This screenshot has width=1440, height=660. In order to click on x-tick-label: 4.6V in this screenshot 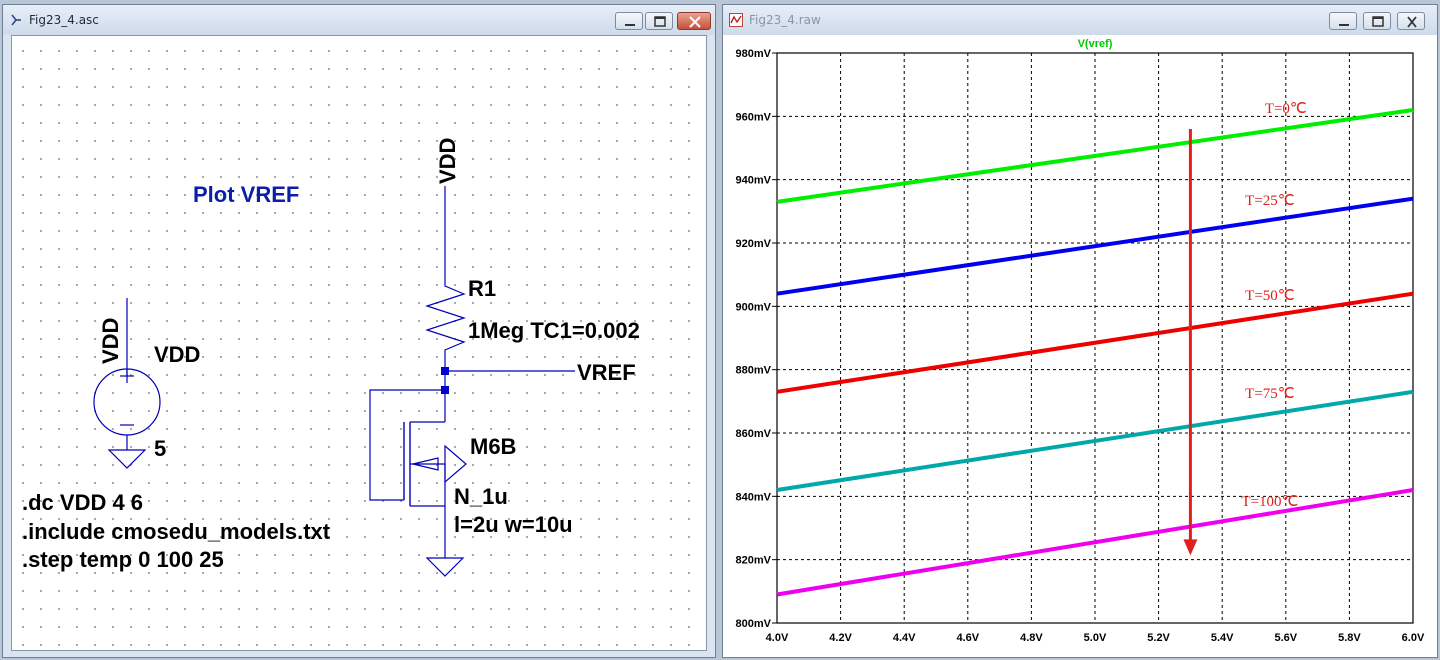, I will do `click(967, 638)`.